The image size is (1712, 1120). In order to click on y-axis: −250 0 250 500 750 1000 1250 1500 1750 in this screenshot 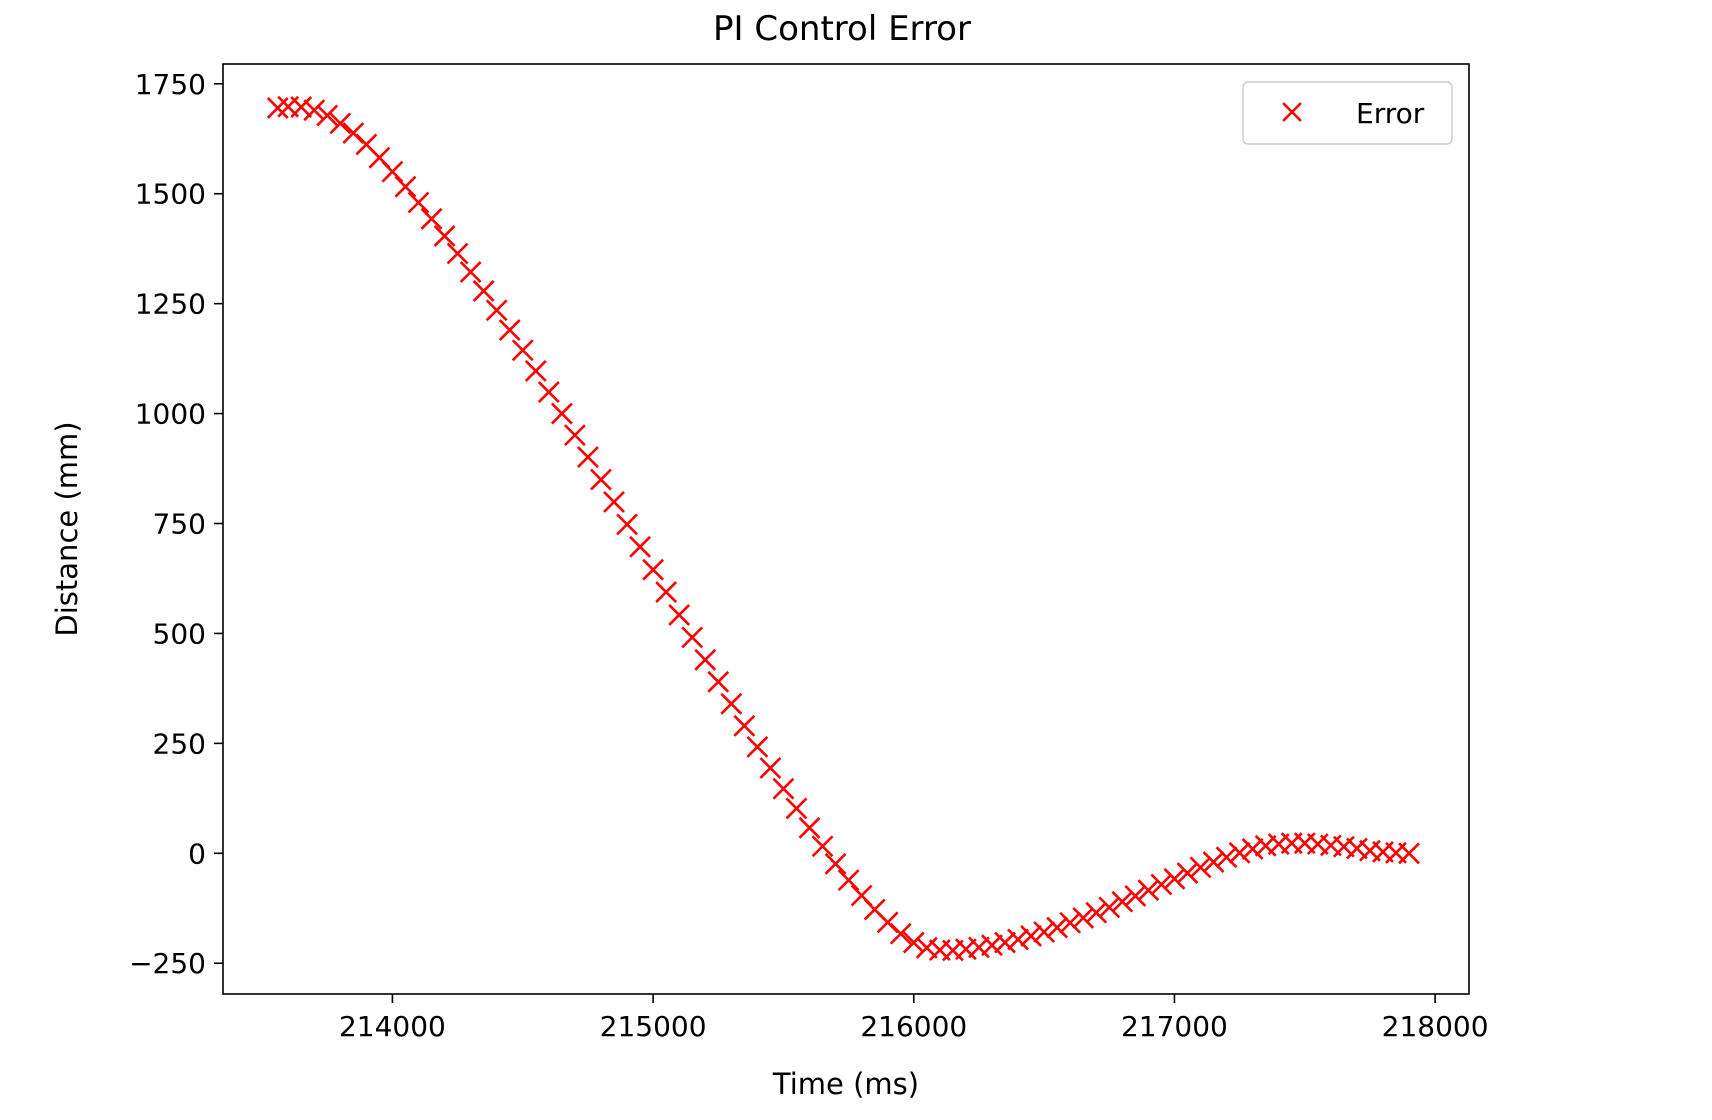, I will do `click(176, 524)`.